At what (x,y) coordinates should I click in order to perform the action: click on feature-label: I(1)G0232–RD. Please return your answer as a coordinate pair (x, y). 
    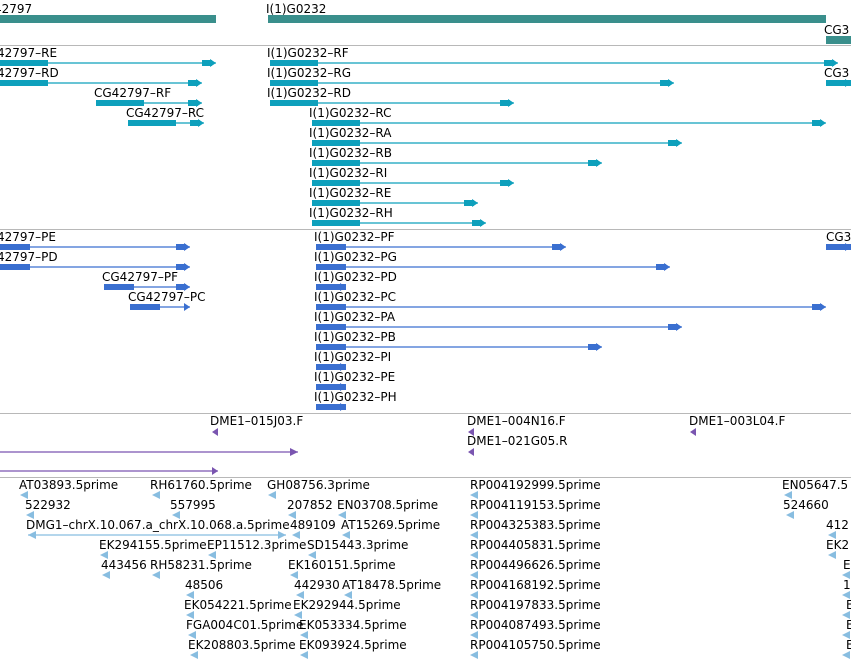
    Looking at the image, I should click on (309, 93).